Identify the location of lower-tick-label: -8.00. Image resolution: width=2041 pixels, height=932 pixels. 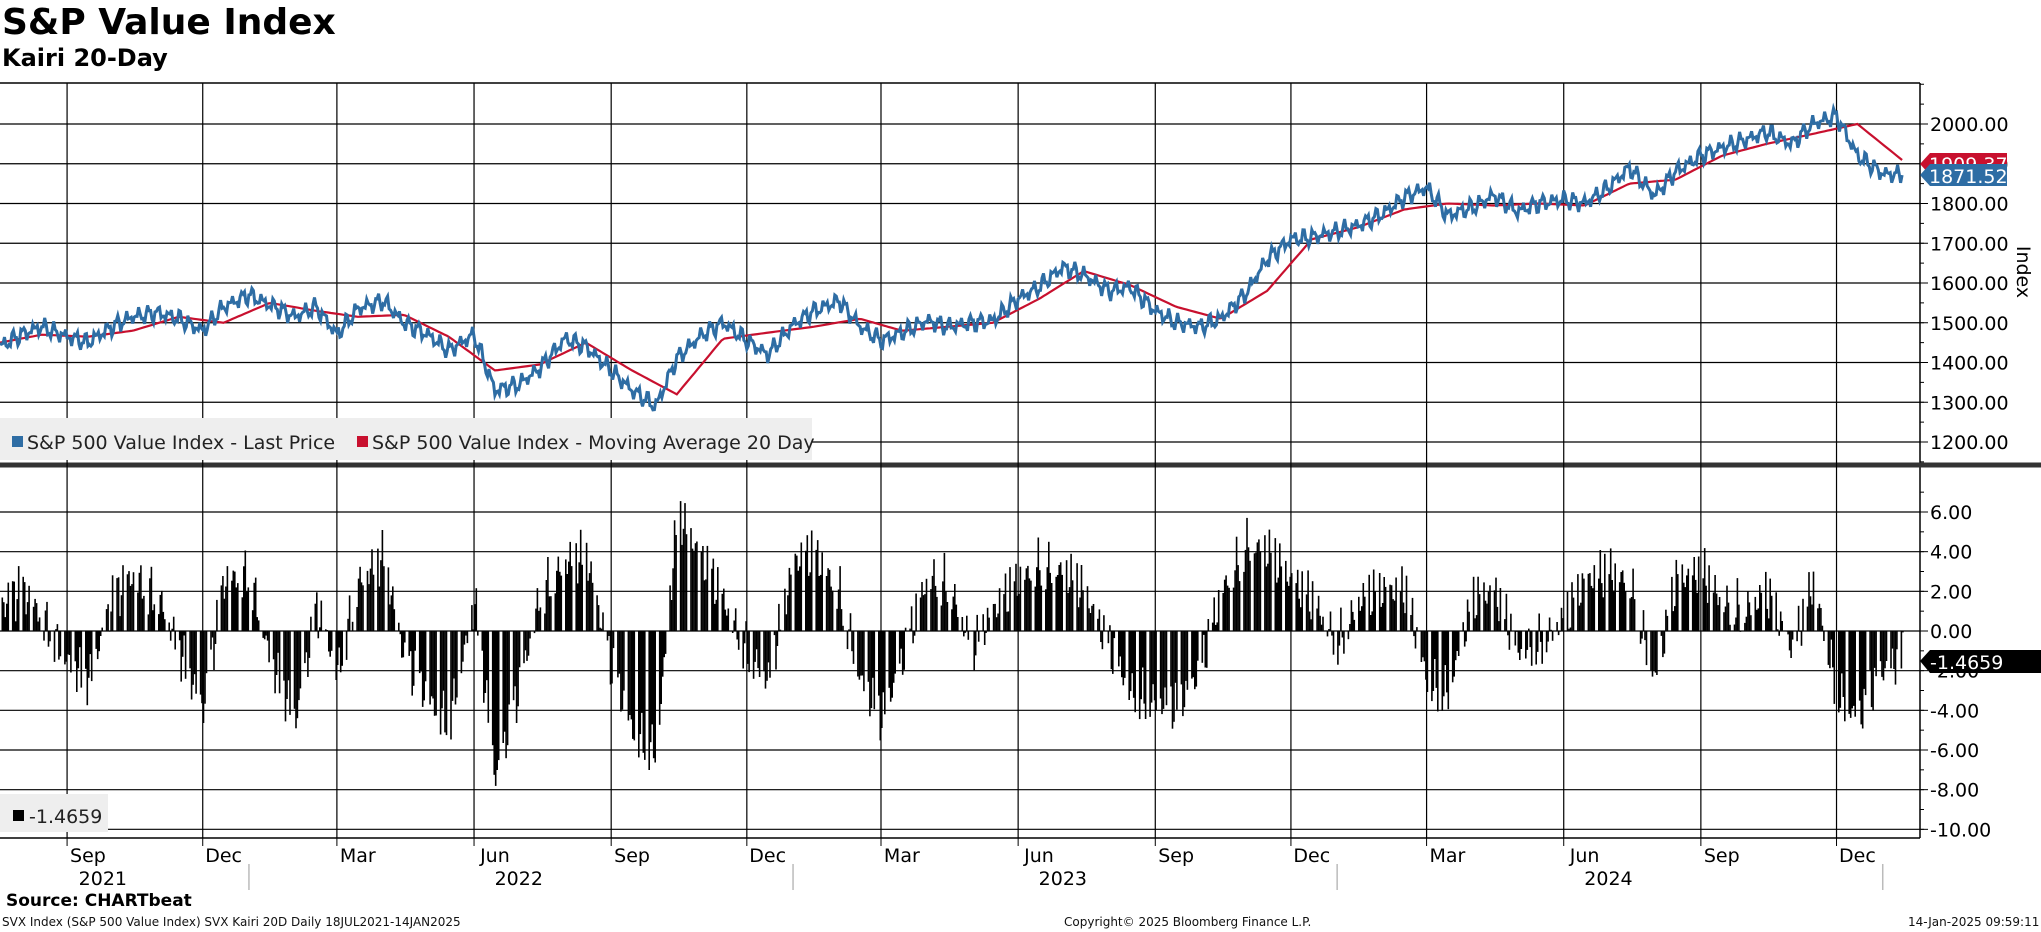
(1954, 791).